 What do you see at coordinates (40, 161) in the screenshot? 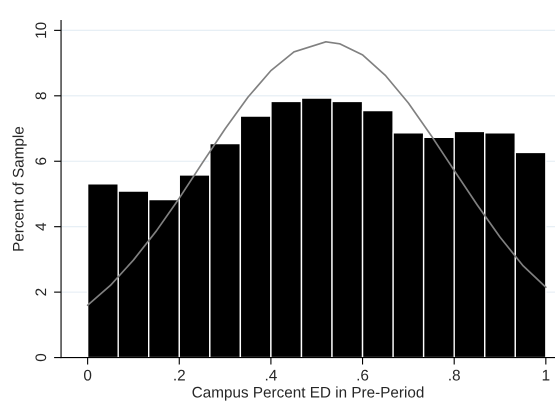
I see `y-tick-label: 6` at bounding box center [40, 161].